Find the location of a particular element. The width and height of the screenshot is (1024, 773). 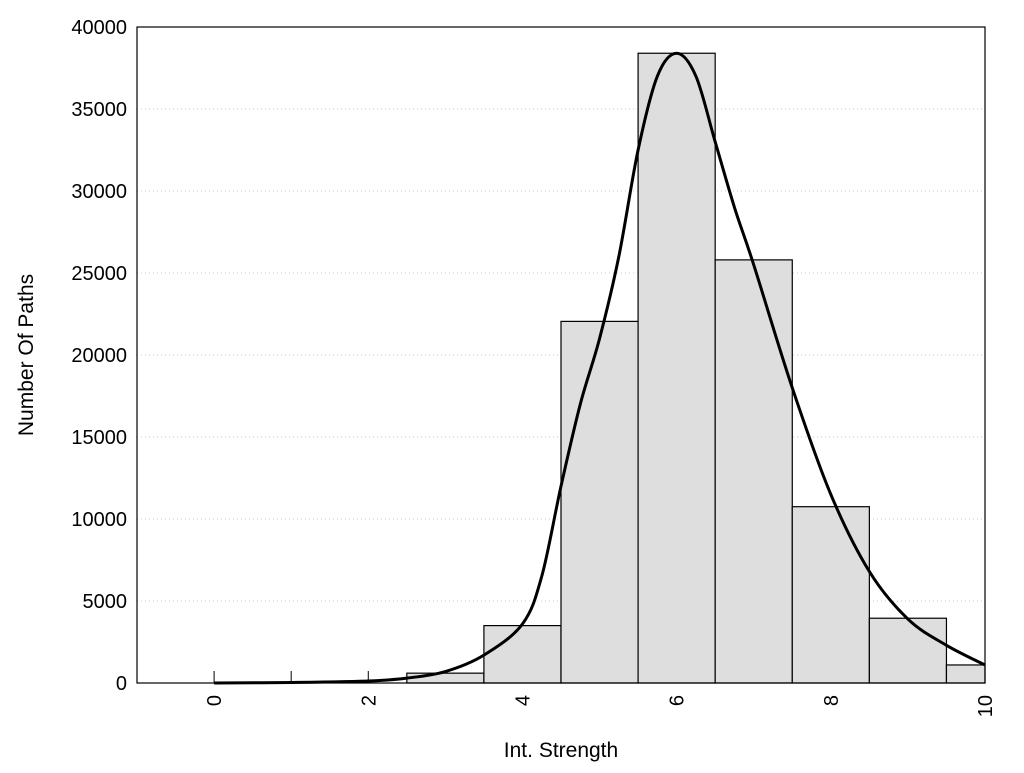

x-tick-label: 8 is located at coordinates (832, 700).